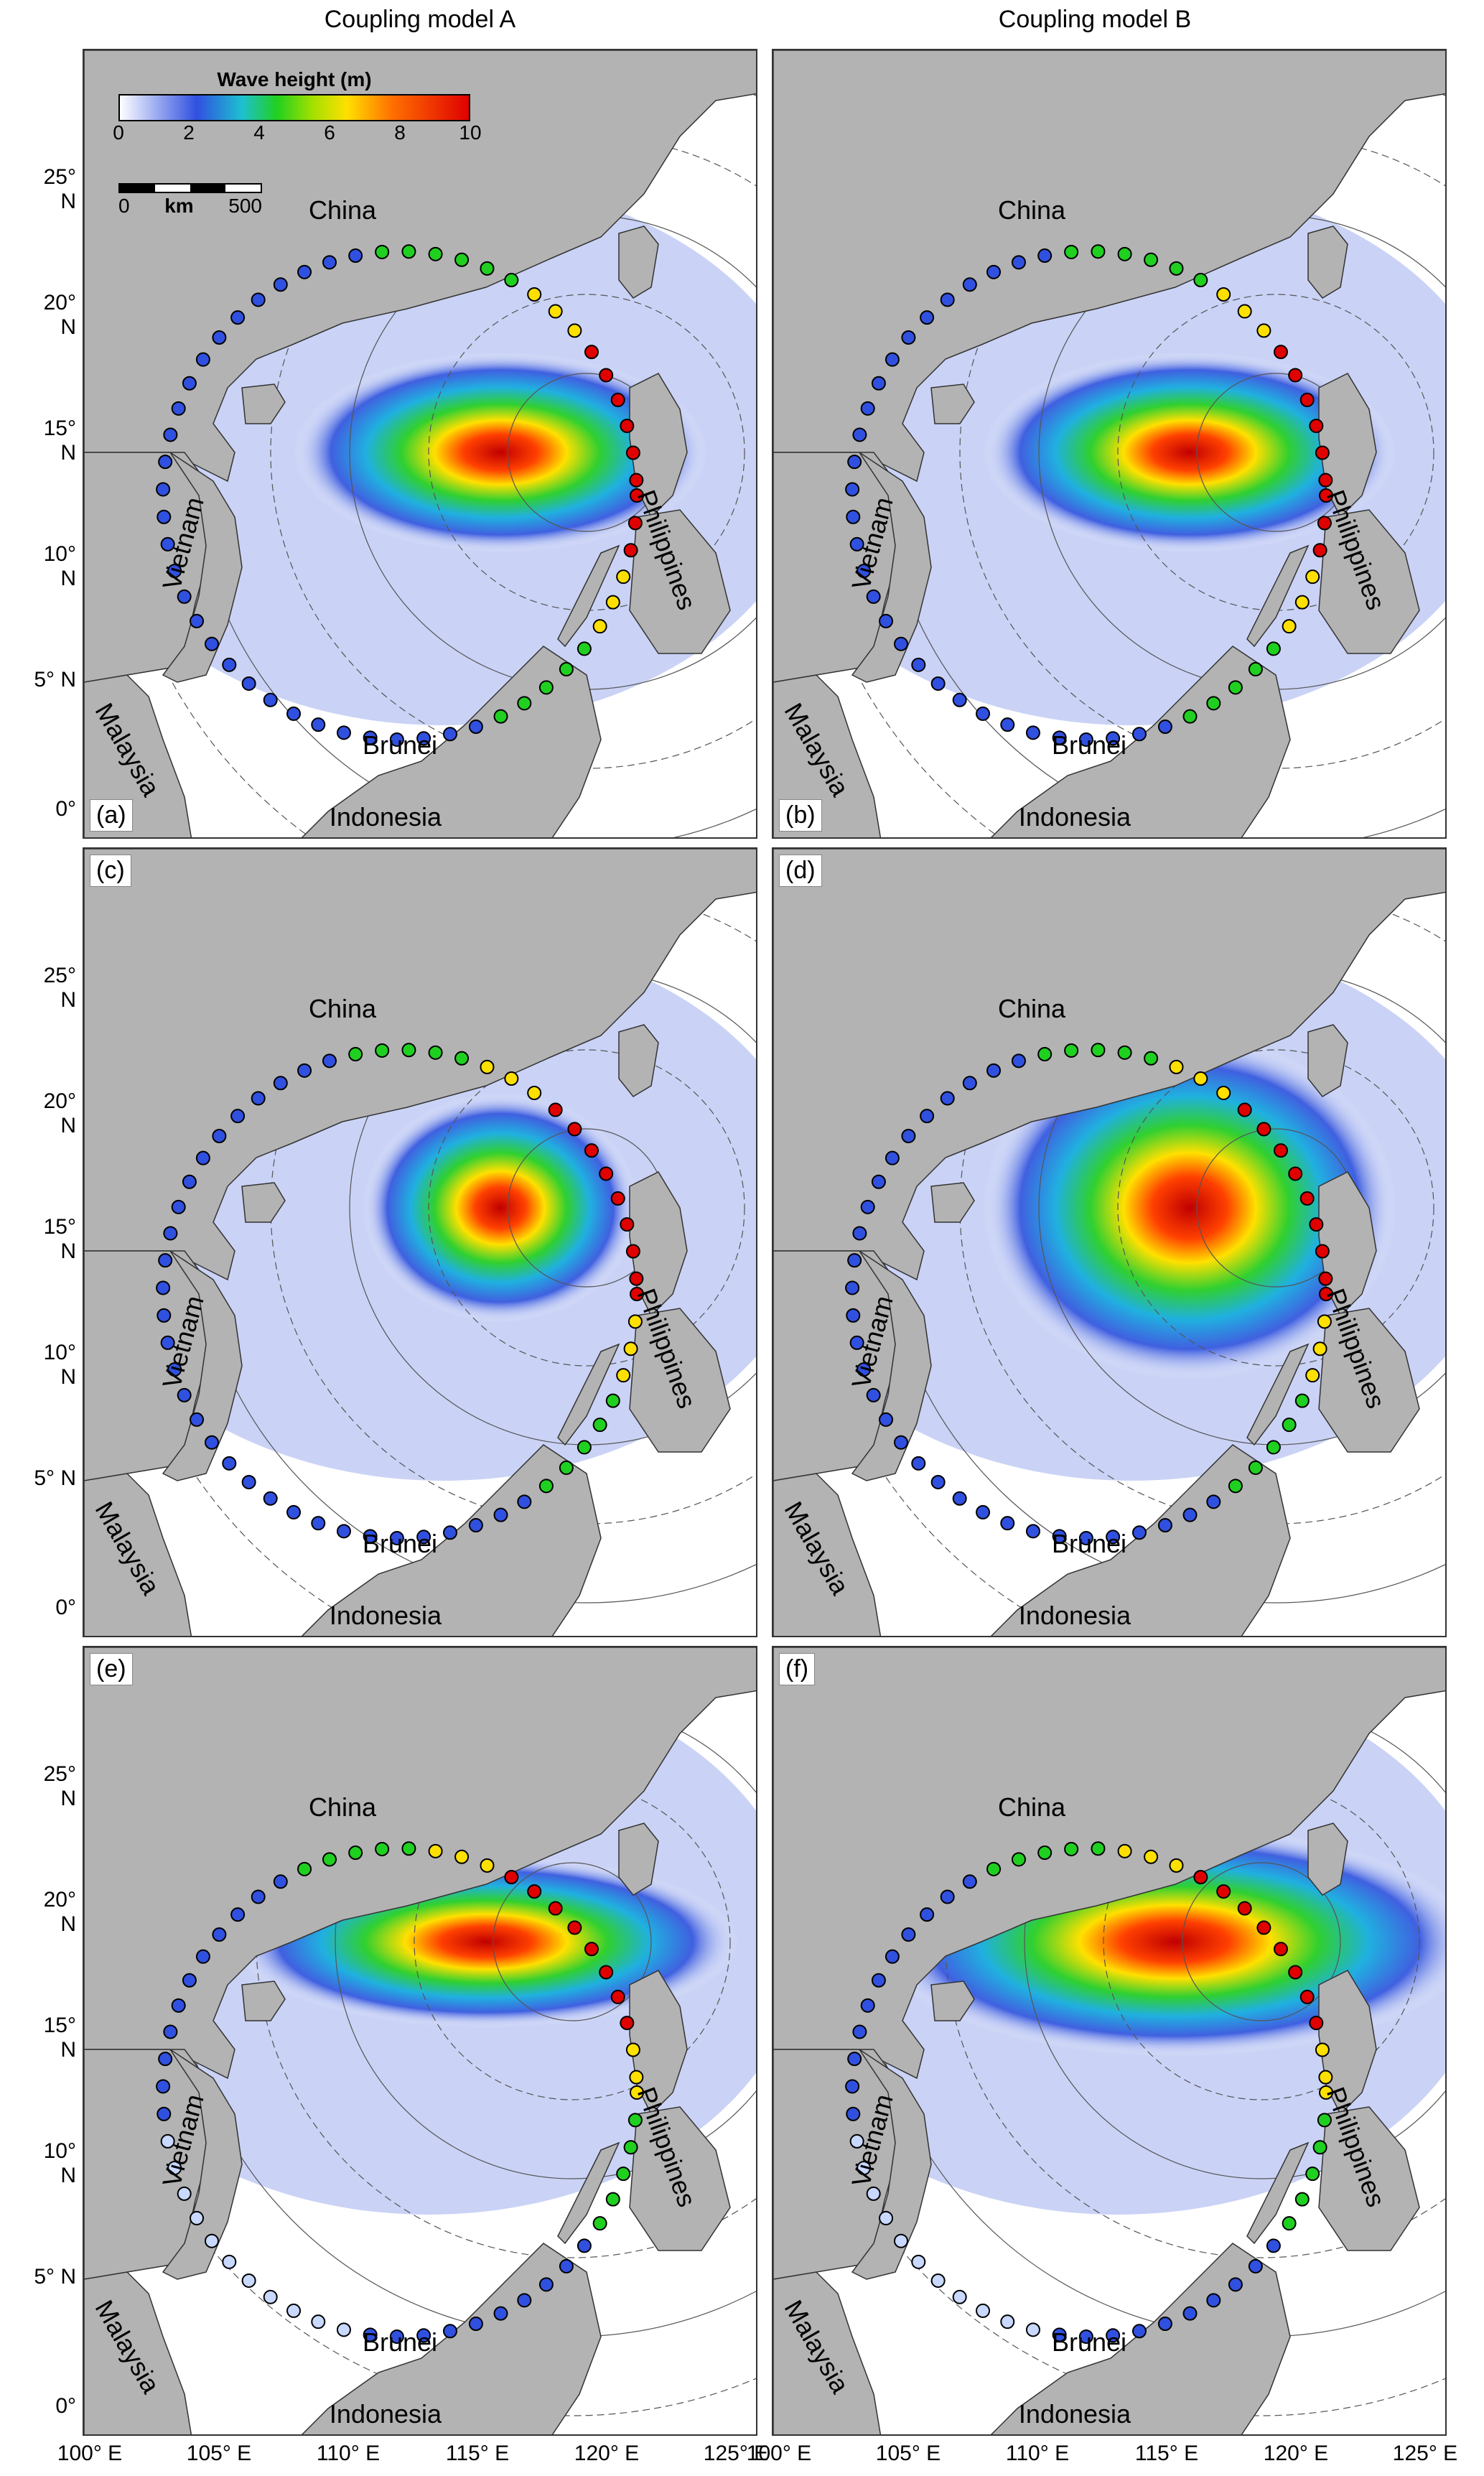 The width and height of the screenshot is (1484, 2476). I want to click on wave-height-legend: Wave height (m) 0 2 4 6 8 10, so click(297, 107).